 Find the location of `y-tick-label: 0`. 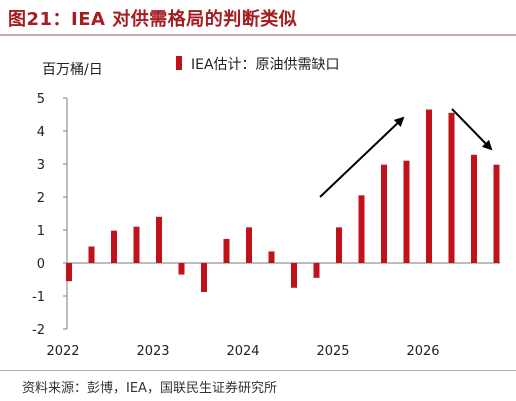

y-tick-label: 0 is located at coordinates (41, 264).